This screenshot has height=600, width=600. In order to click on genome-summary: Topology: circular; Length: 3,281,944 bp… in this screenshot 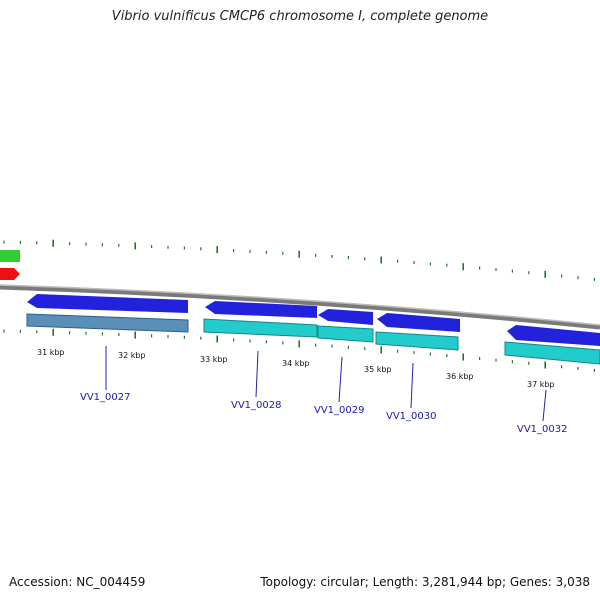, I will do `click(425, 582)`.